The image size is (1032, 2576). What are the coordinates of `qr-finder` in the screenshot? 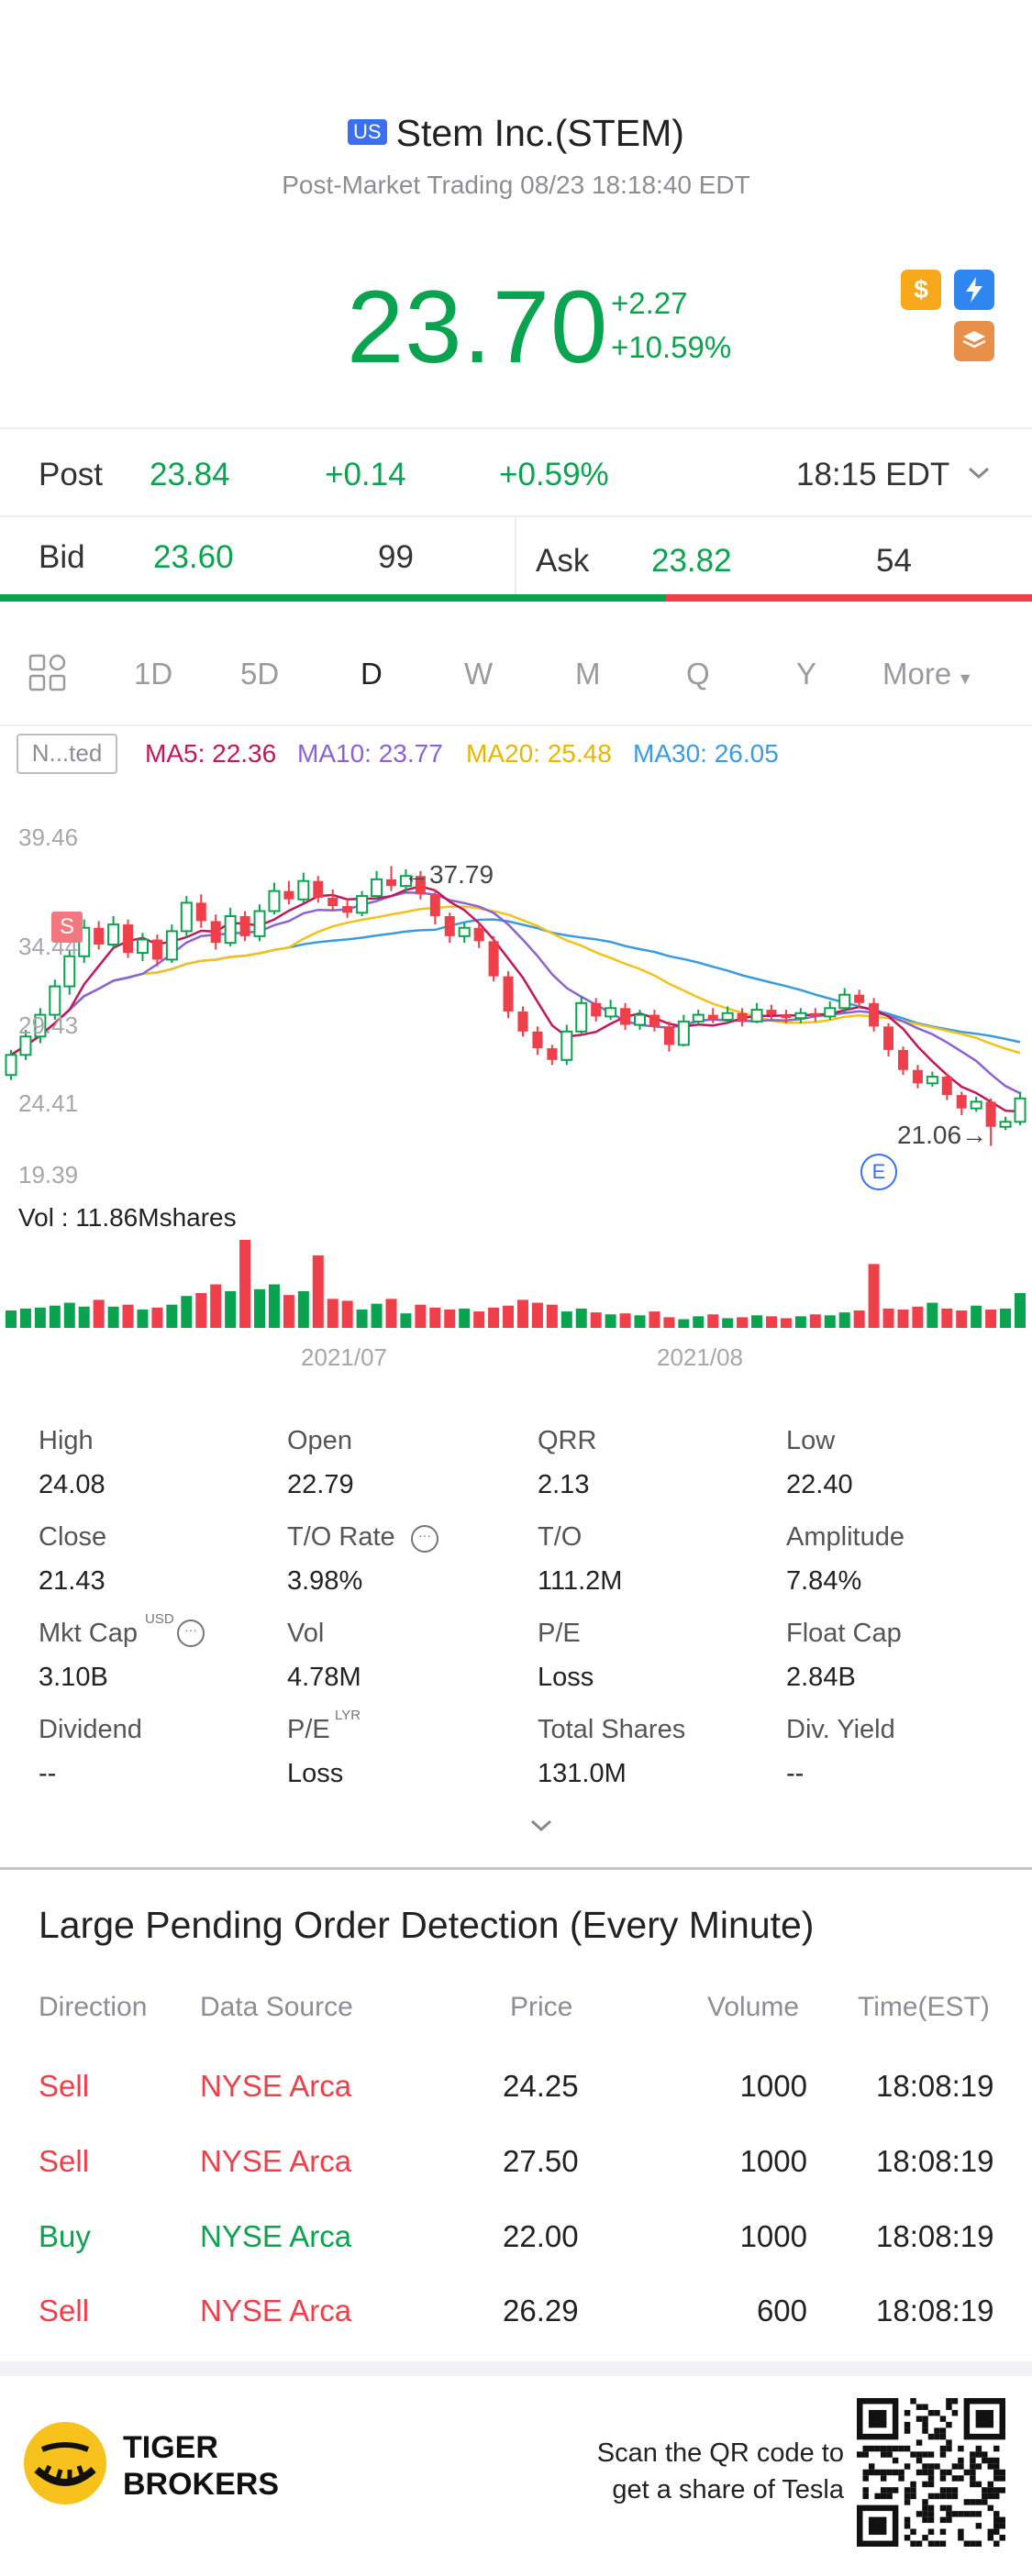 It's located at (984, 2418).